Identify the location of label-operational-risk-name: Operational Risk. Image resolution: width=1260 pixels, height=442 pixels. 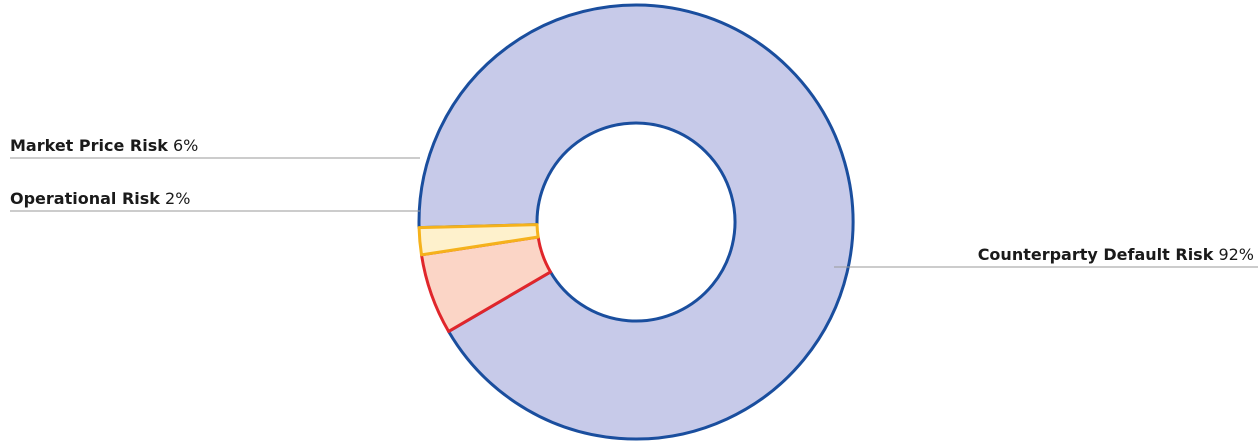
(85, 198).